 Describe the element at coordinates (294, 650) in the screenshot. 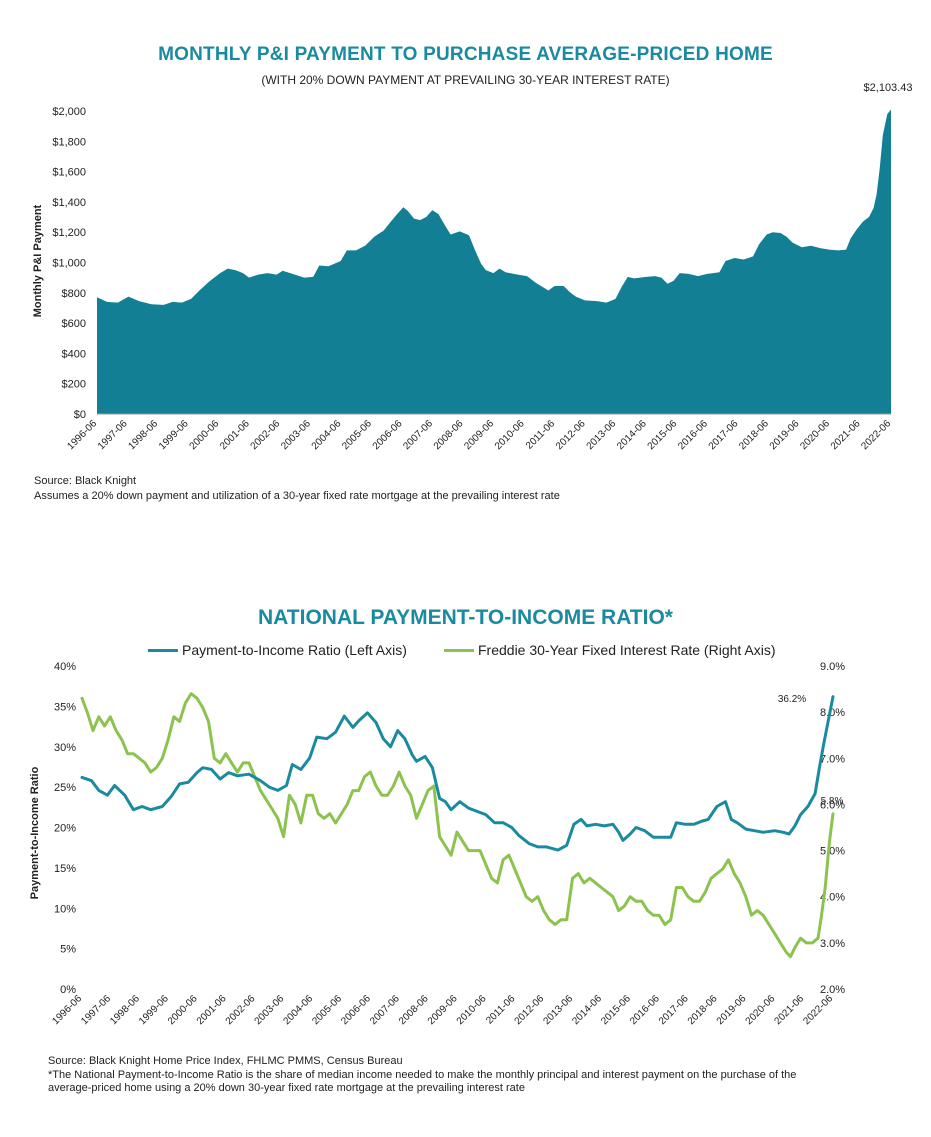

I see `legend-label-ratio: Payment-to-Income Ratio (Left Axis)` at that location.